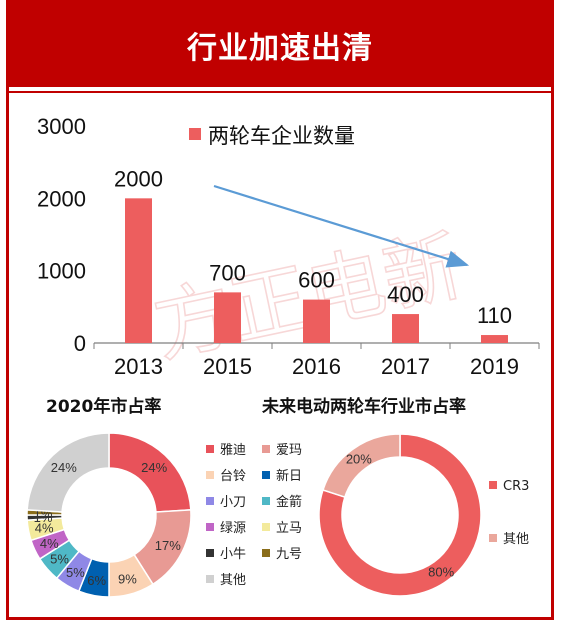  I want to click on bar-value-label: 110, so click(494, 315).